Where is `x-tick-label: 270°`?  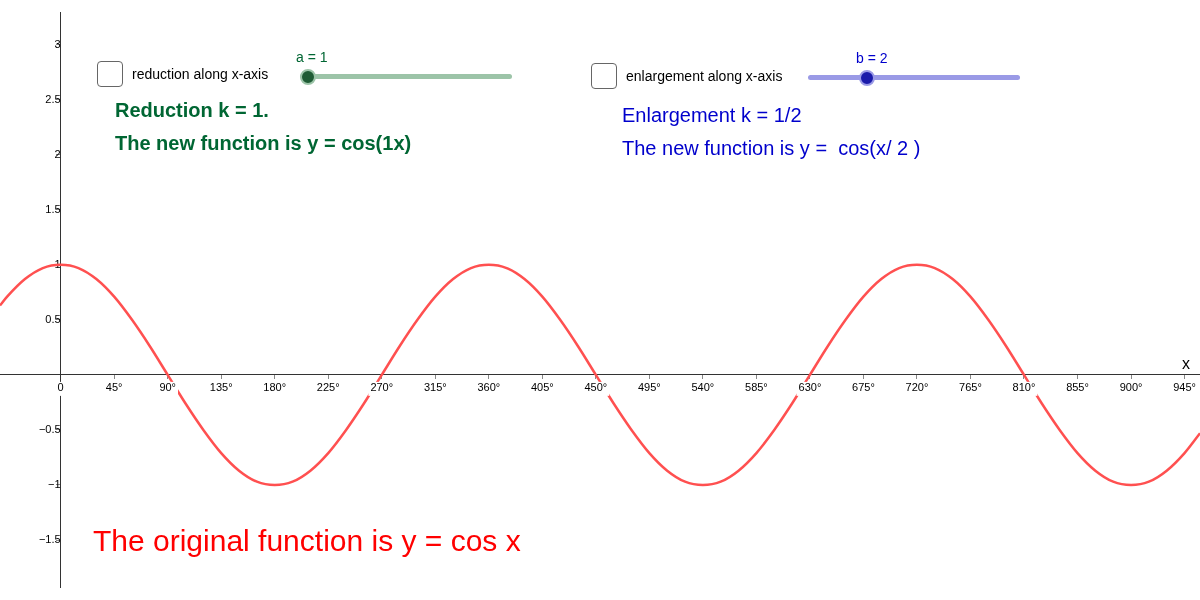 x-tick-label: 270° is located at coordinates (382, 387).